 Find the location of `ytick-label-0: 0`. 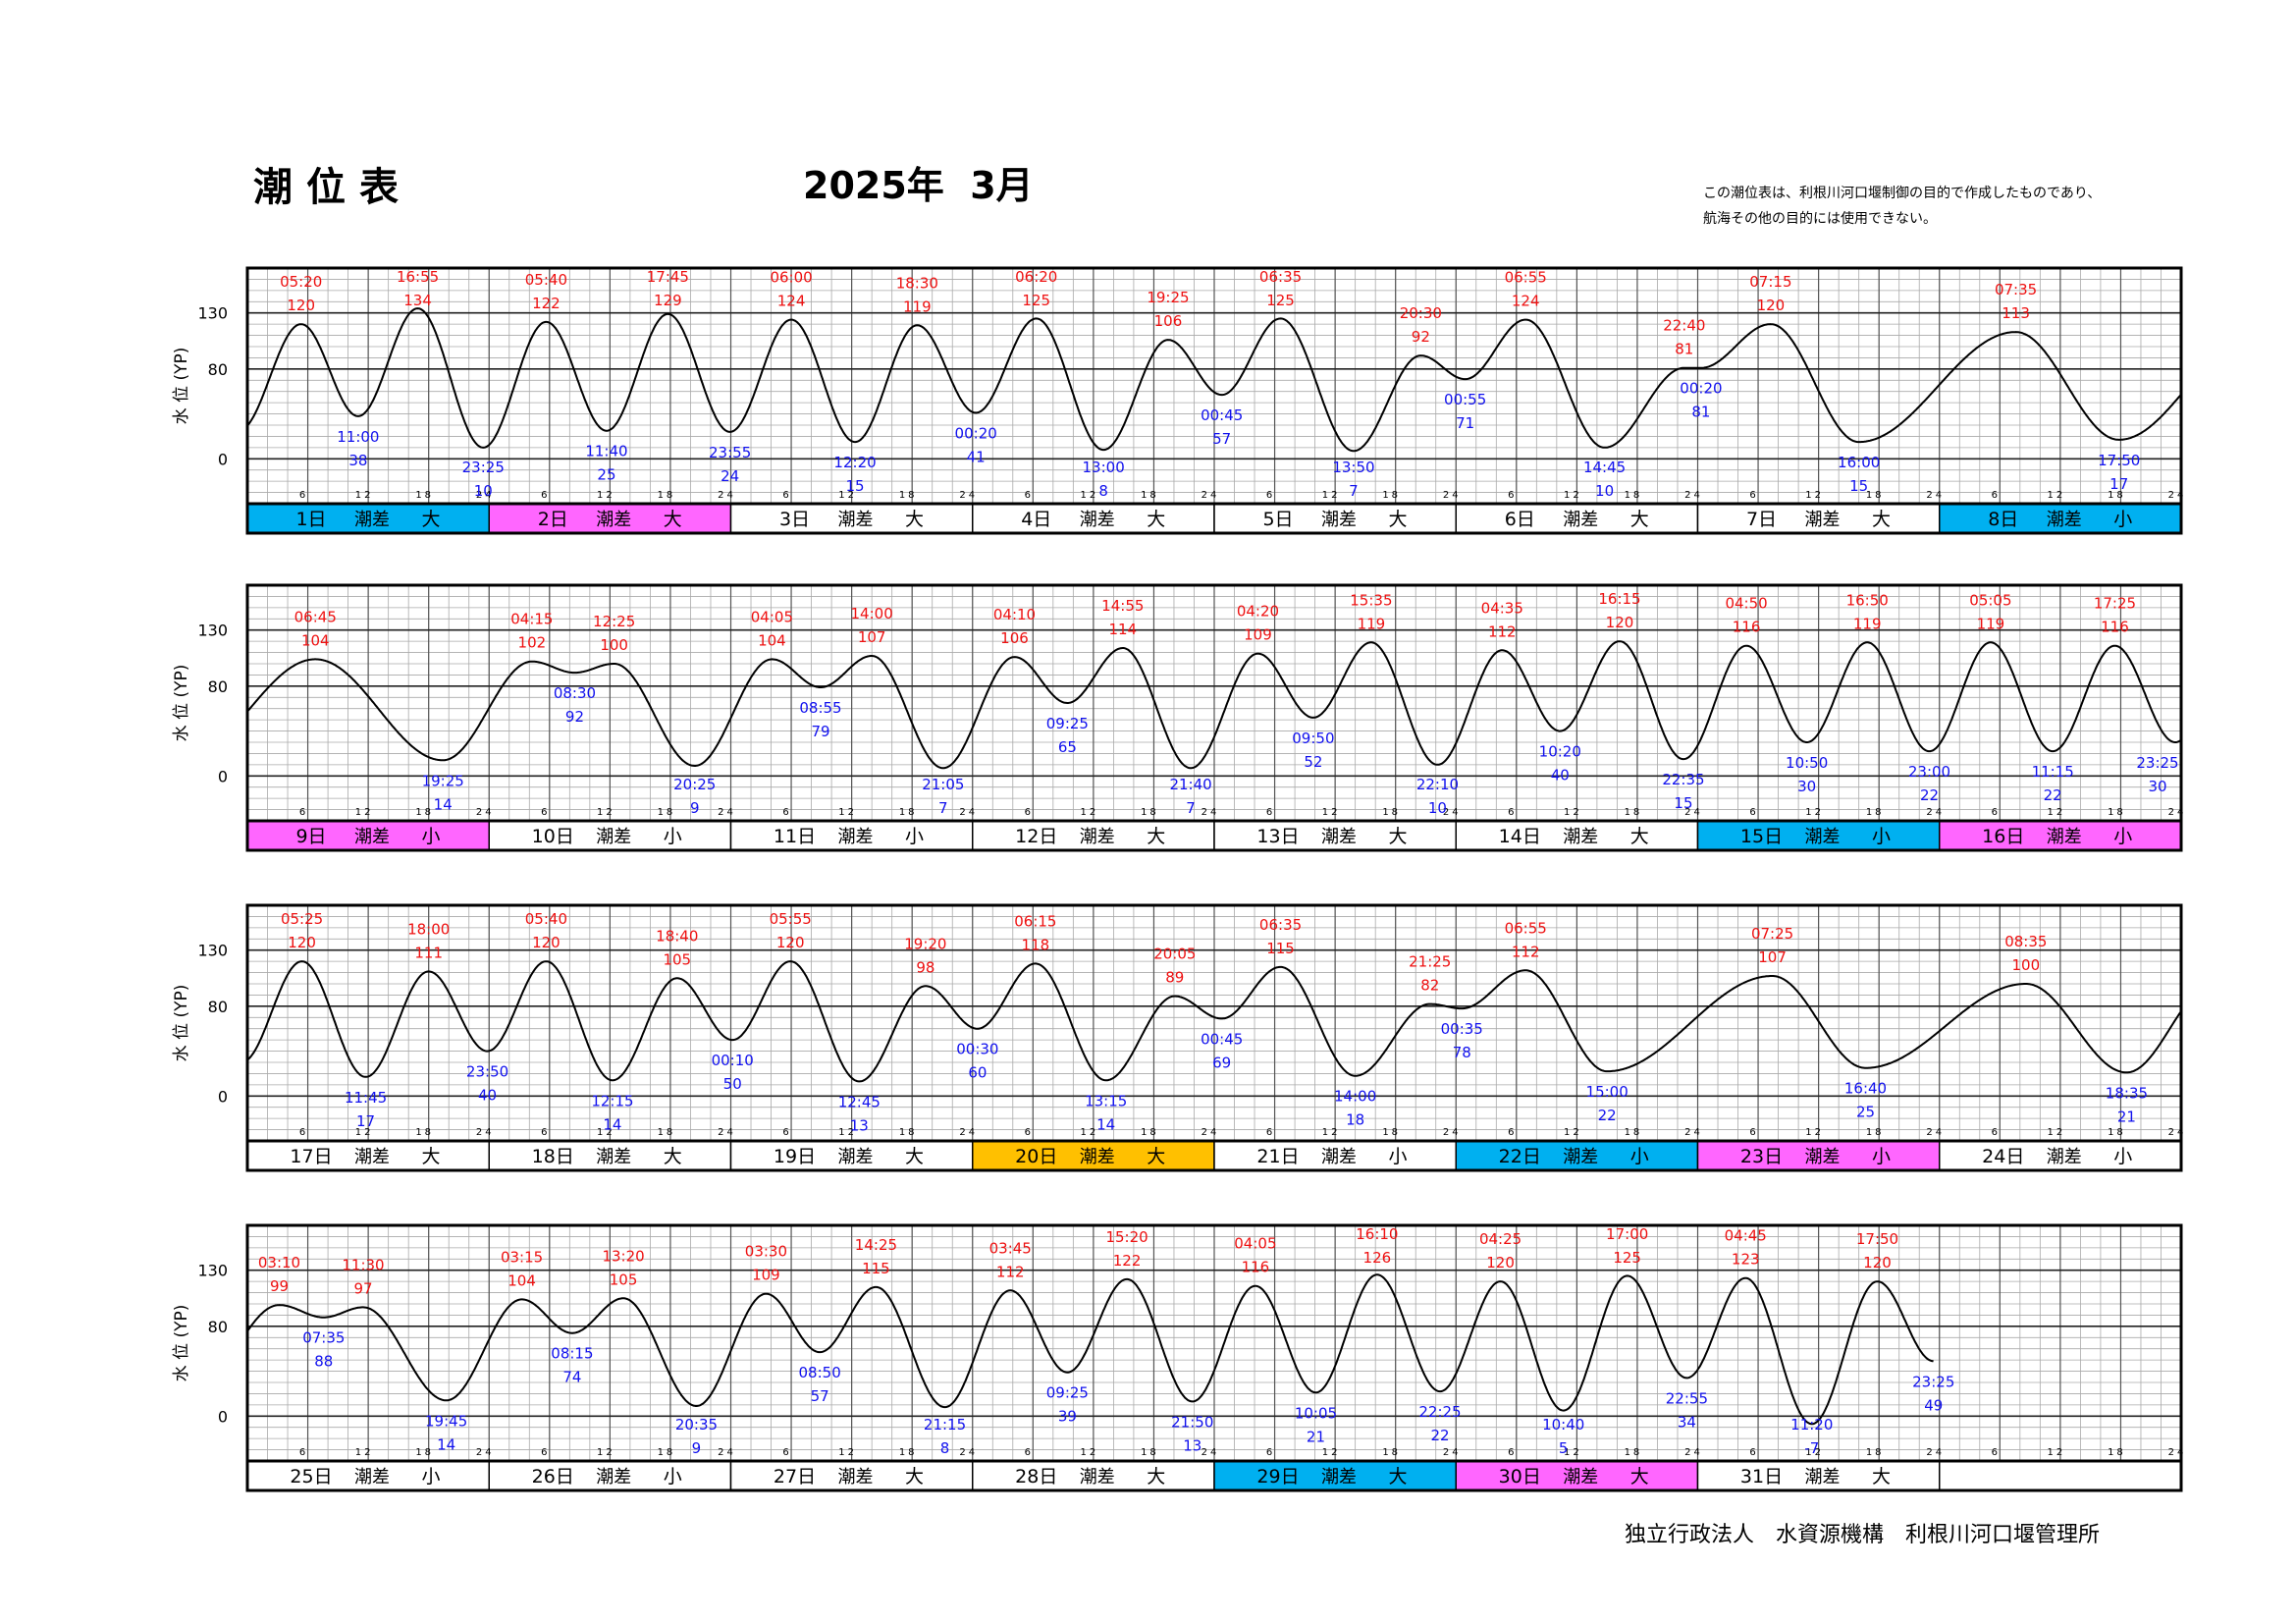

ytick-label-0: 0 is located at coordinates (223, 776).